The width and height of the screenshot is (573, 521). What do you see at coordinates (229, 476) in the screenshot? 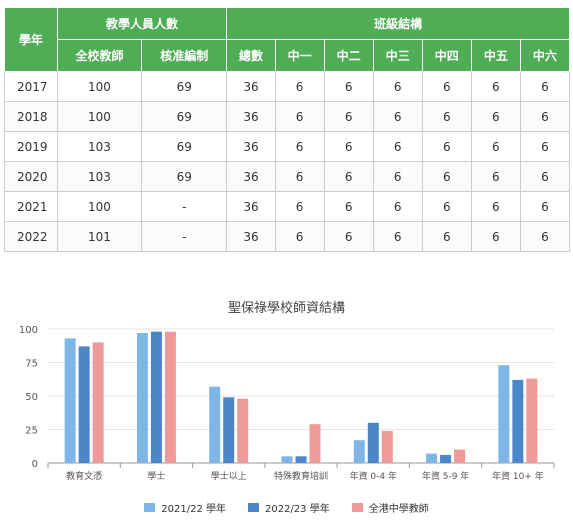
I see `x-tick-label: 學士以上` at bounding box center [229, 476].